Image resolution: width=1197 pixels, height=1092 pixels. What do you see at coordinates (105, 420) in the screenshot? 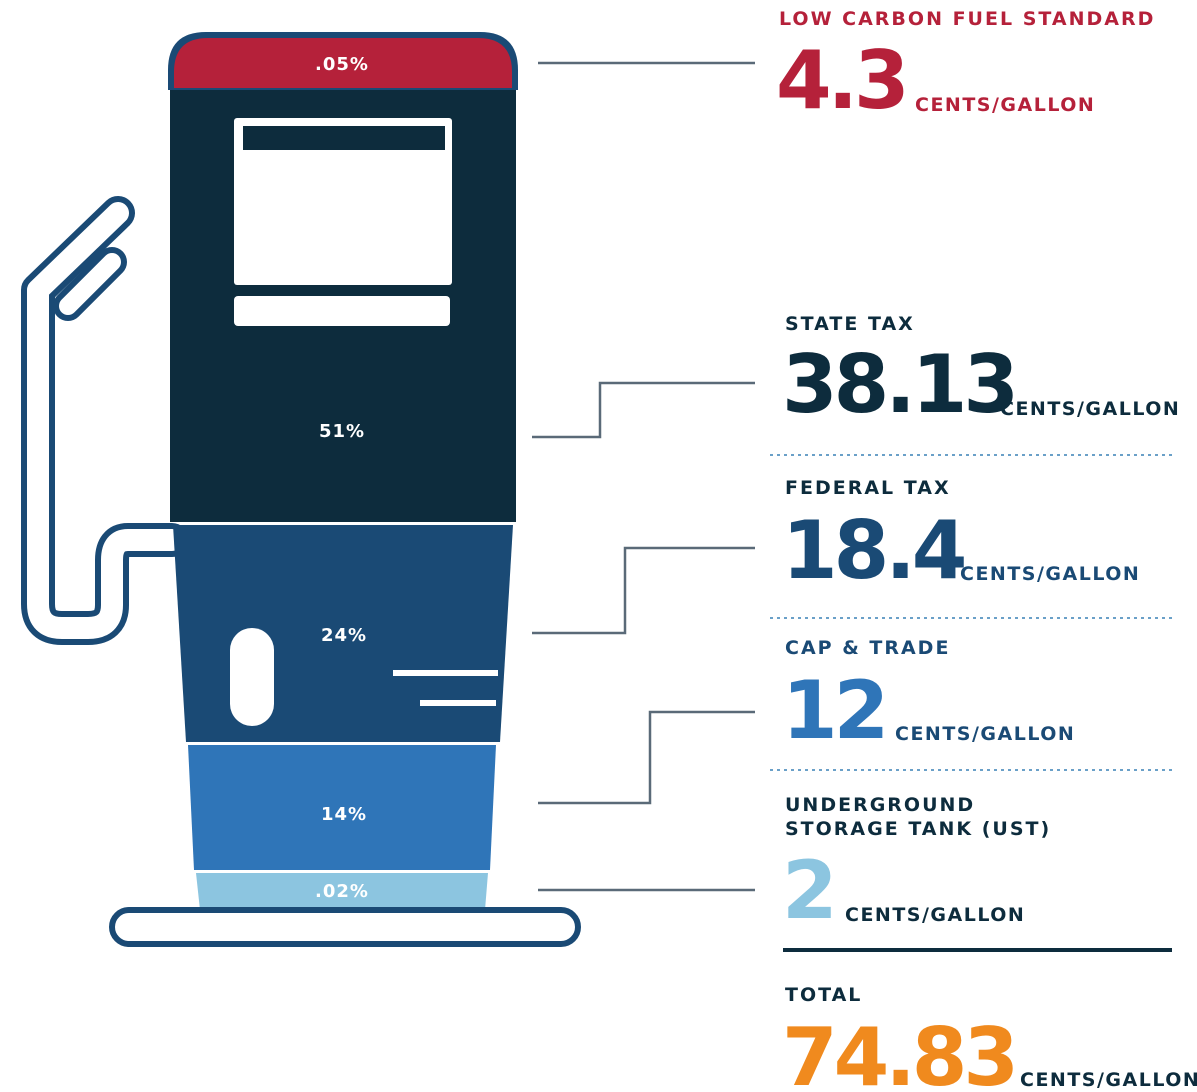
I see `hose` at bounding box center [105, 420].